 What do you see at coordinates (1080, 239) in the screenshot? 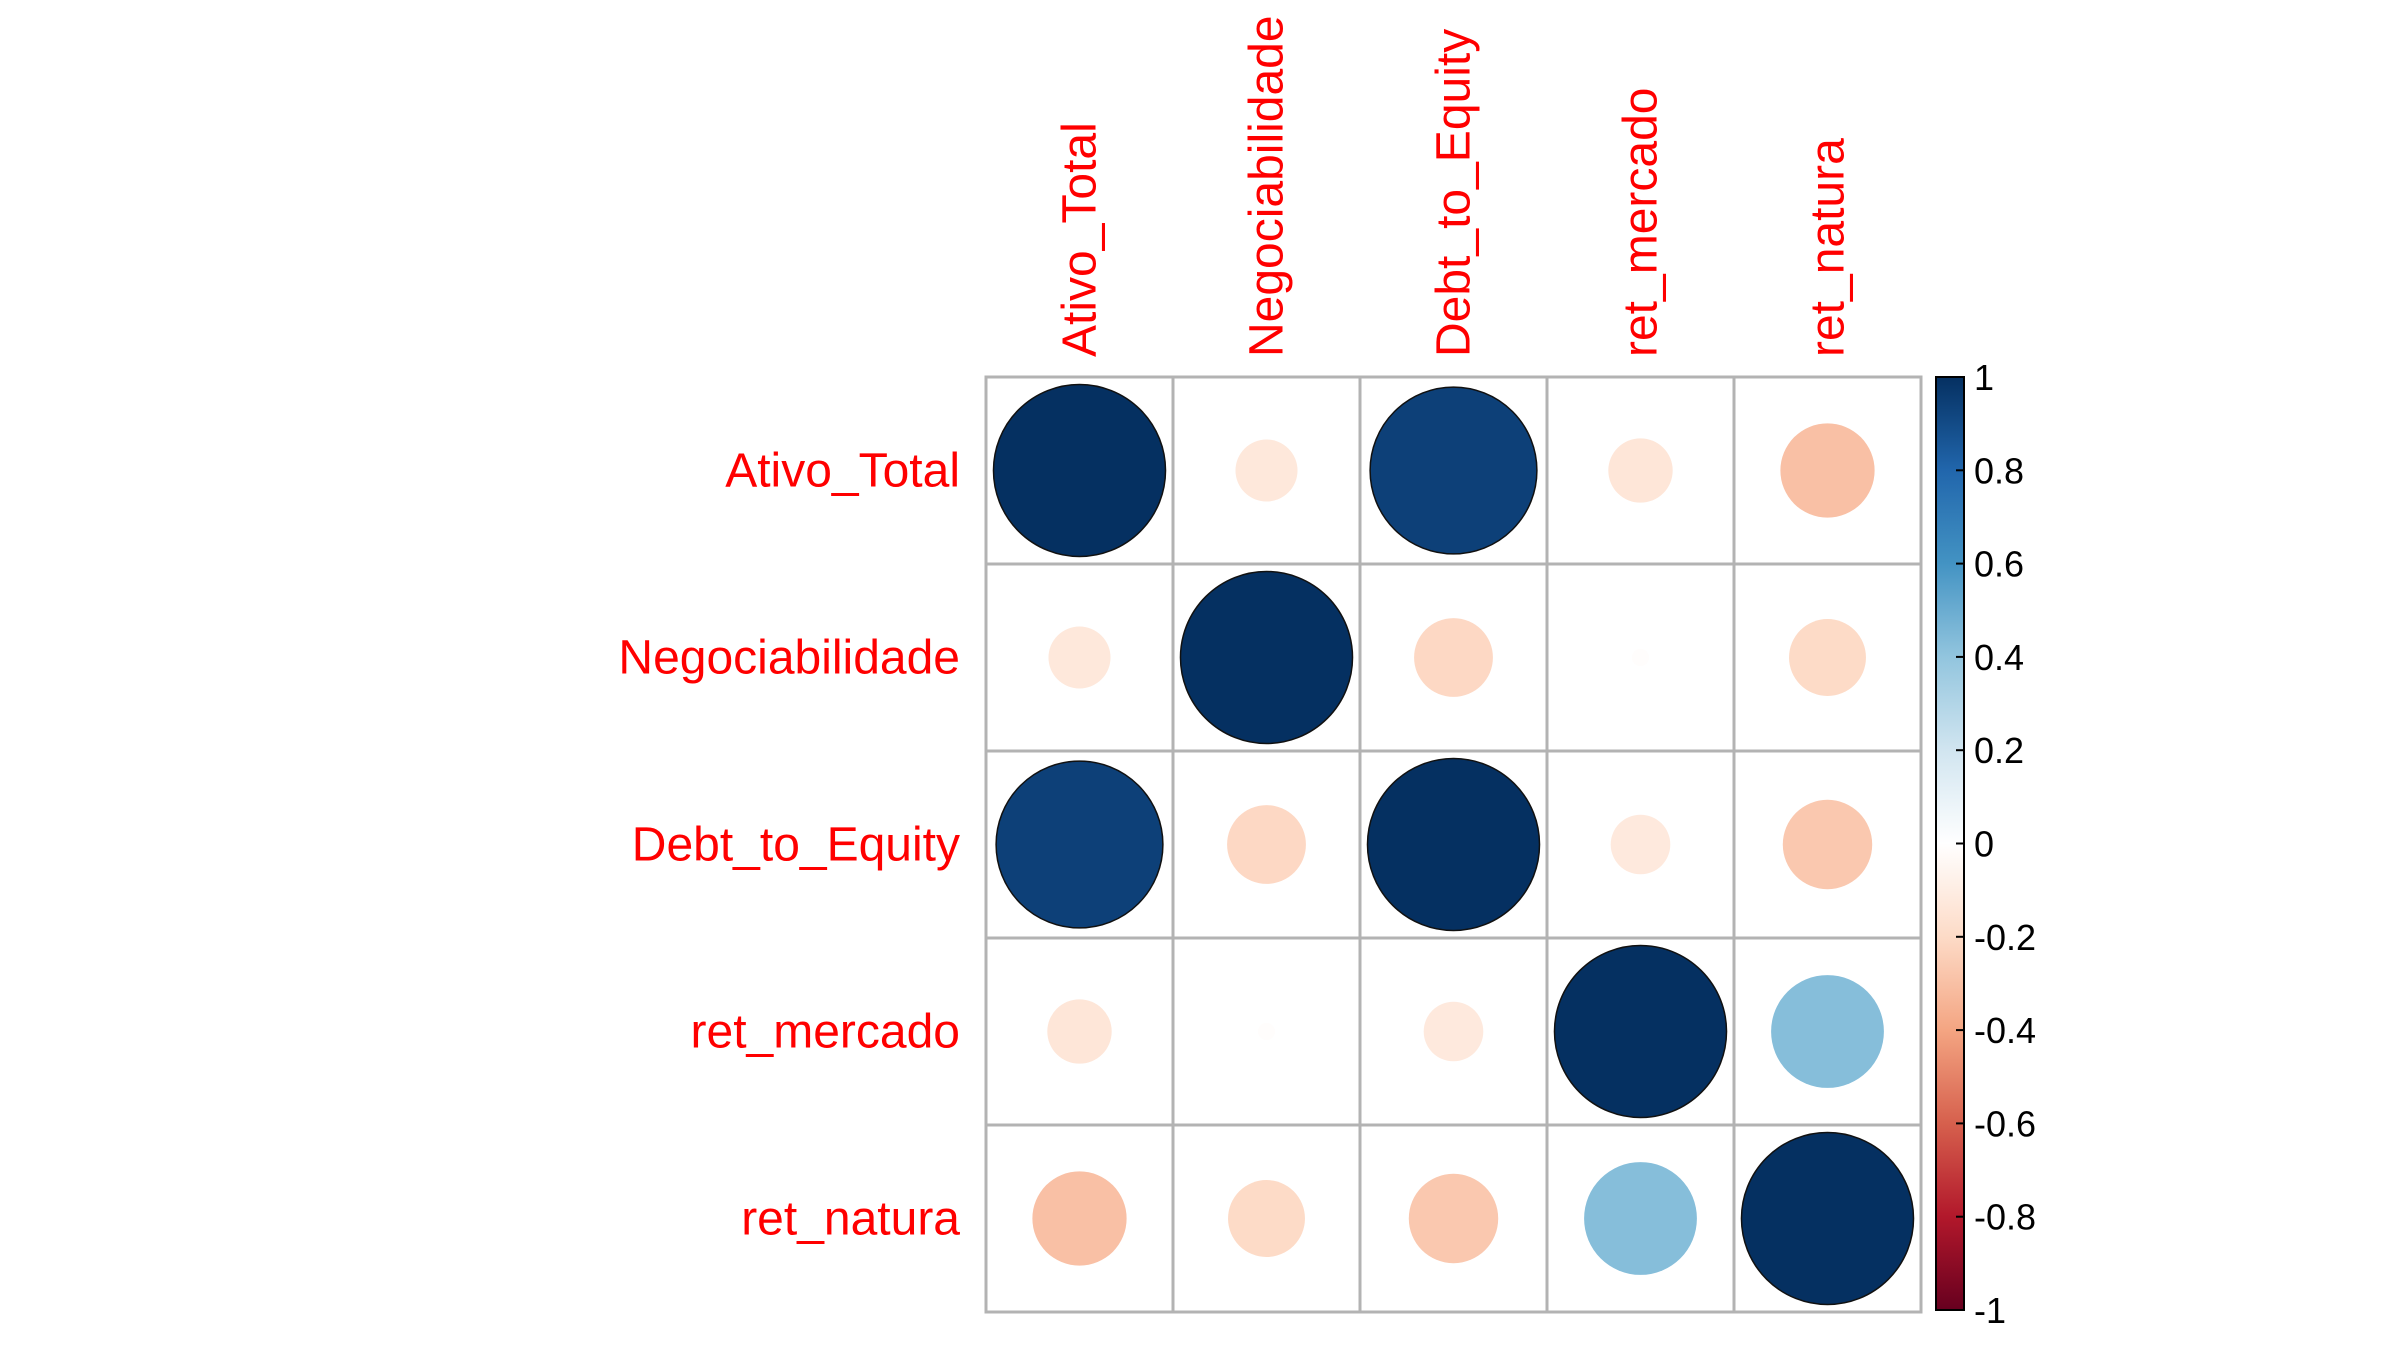
I see `column-label: Ativo_Total` at bounding box center [1080, 239].